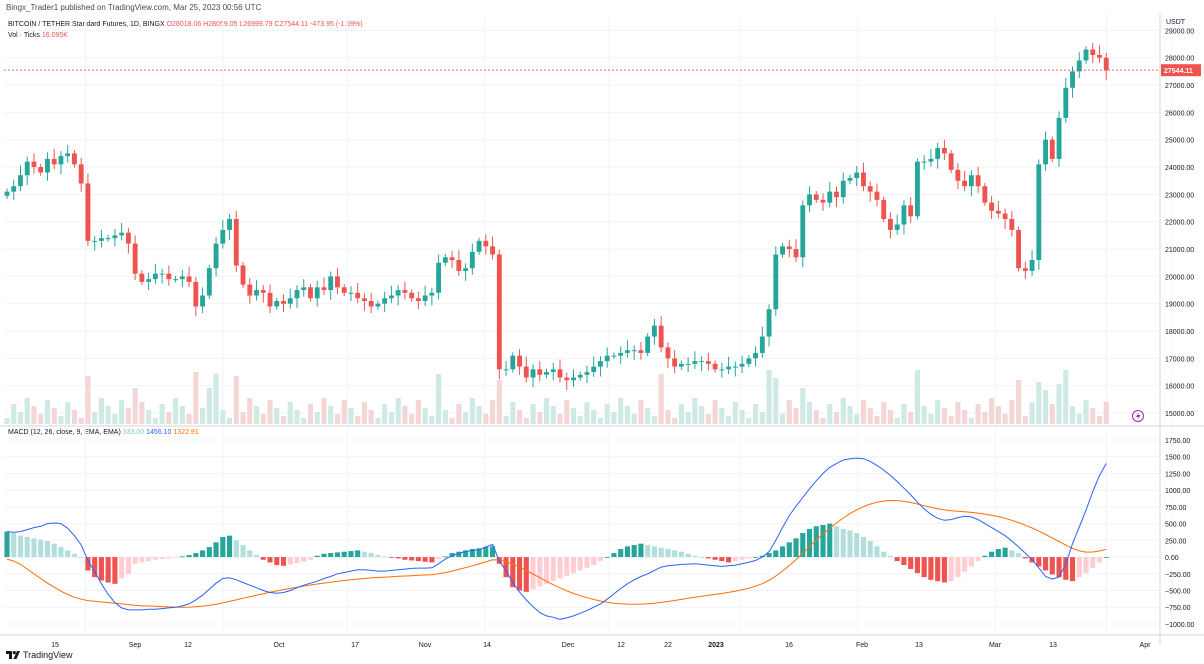 This screenshot has height=664, width=1204. I want to click on lightning-icon, so click(1138, 416).